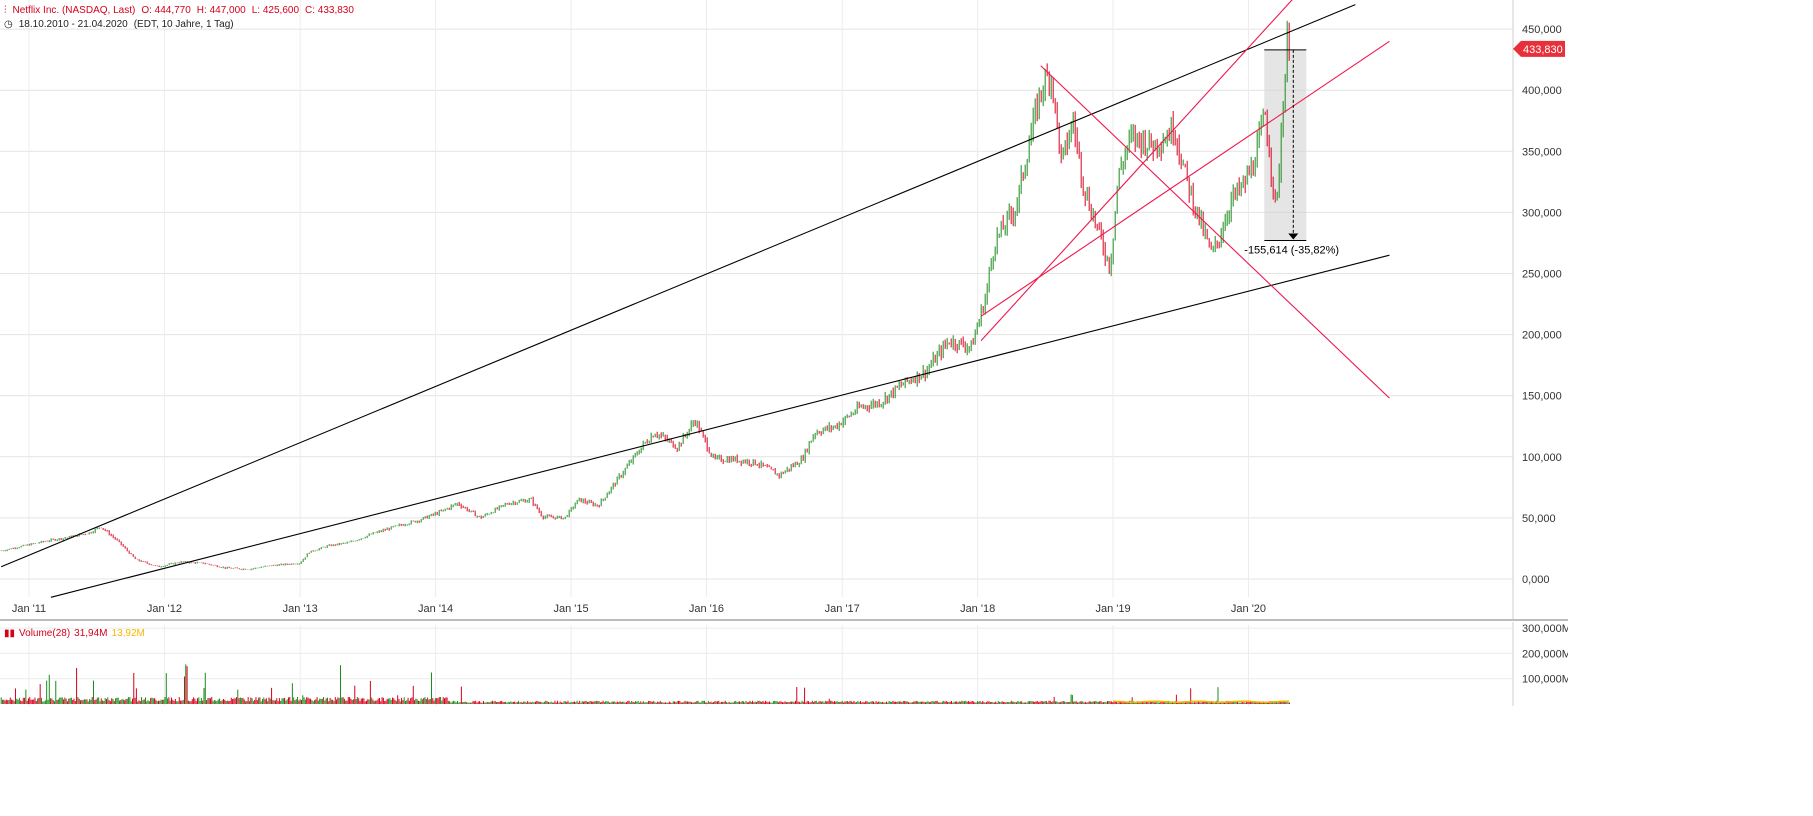  Describe the element at coordinates (1542, 91) in the screenshot. I see `price-tick-label: 400,000` at that location.